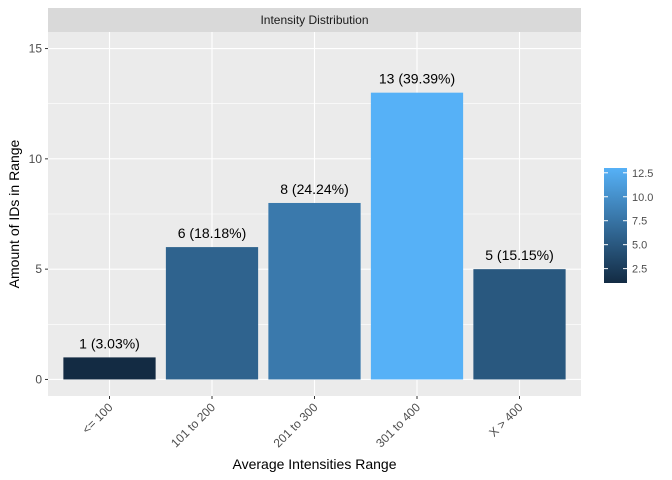 This screenshot has width=672, height=480. I want to click on data-label: 1 (3.03%), so click(109, 343).